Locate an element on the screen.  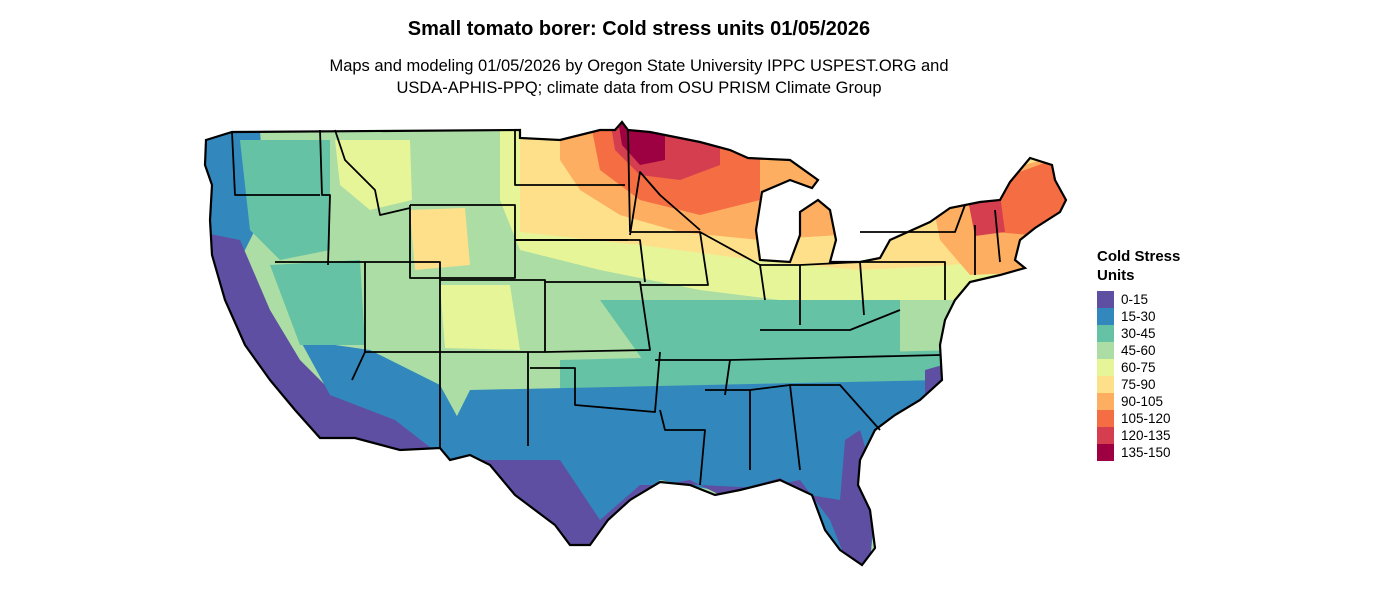
legend-item: 45-60 is located at coordinates (1138, 350).